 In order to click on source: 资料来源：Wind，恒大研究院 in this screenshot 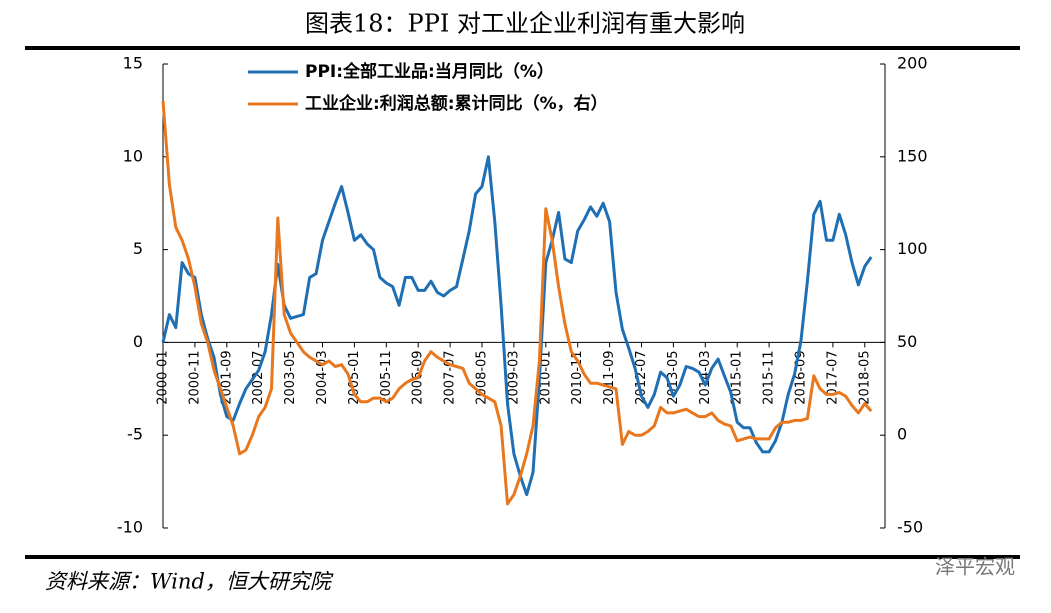, I will do `click(189, 582)`.